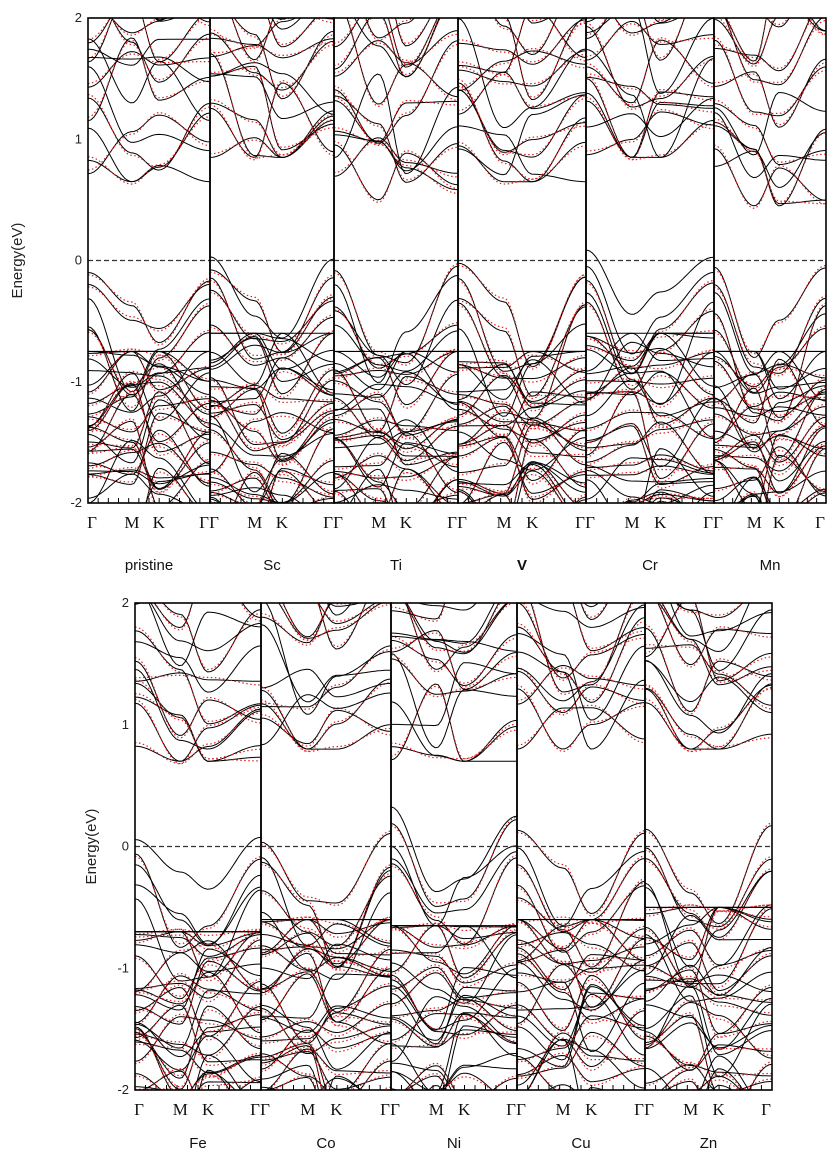  I want to click on panel-label: Ni, so click(454, 1143).